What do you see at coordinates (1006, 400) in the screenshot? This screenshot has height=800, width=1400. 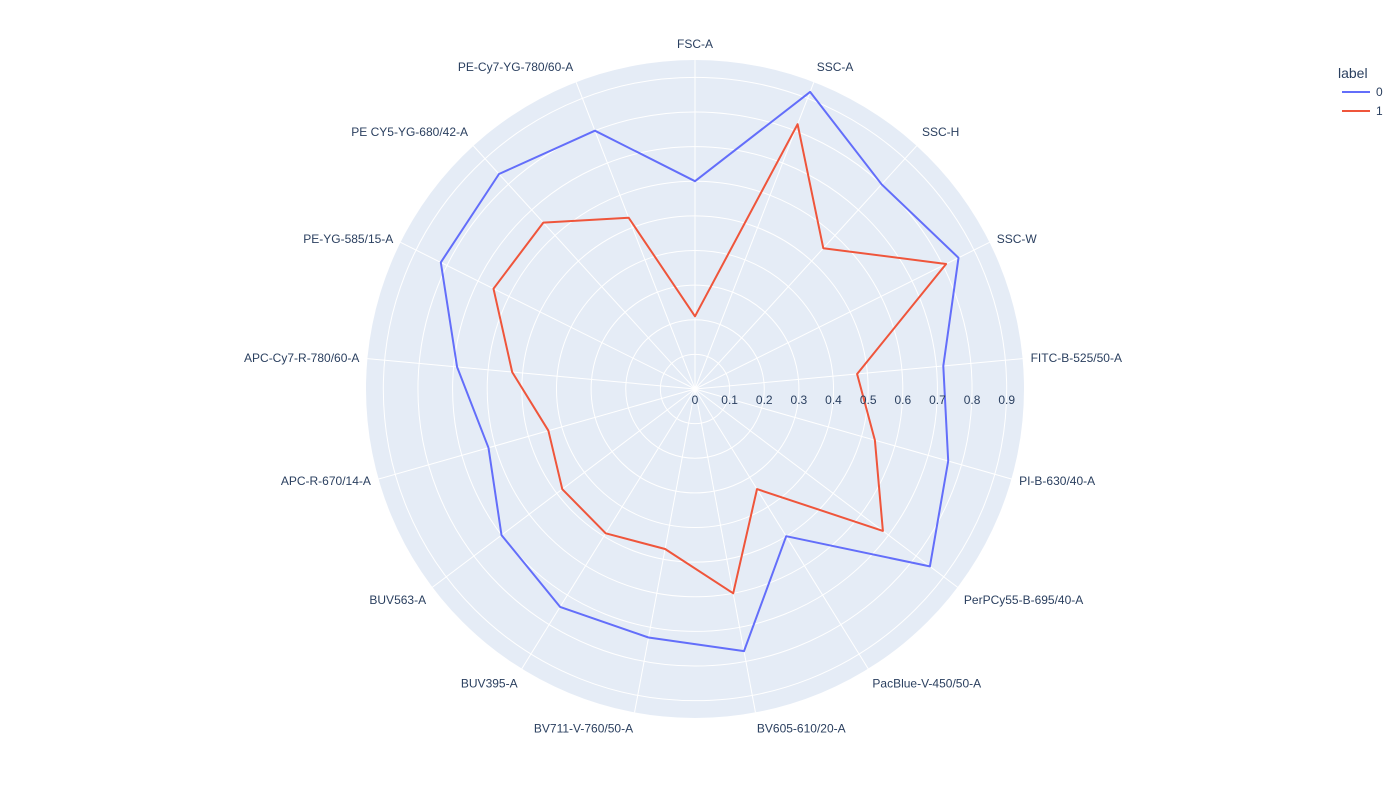 I see `radial-tick-label: 0.9` at bounding box center [1006, 400].